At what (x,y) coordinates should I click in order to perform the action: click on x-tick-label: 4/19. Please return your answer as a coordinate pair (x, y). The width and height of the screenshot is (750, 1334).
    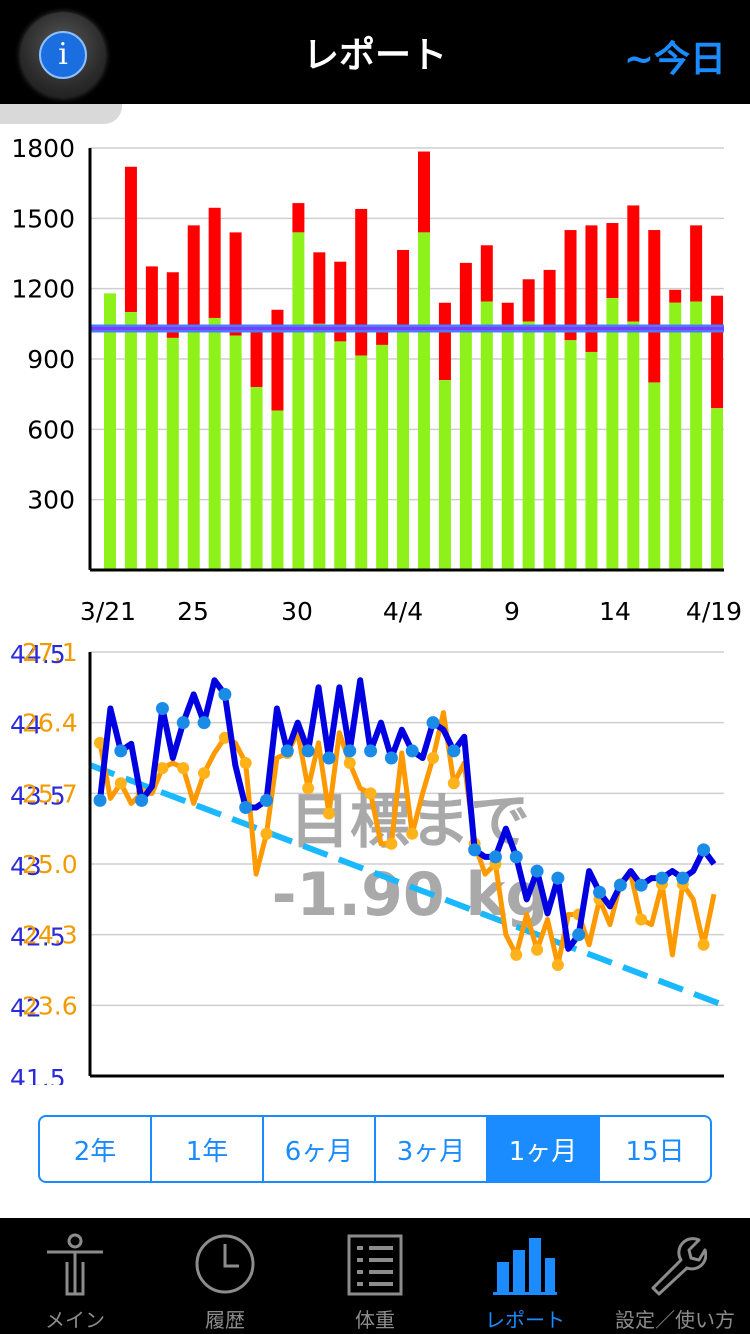
    Looking at the image, I should click on (714, 611).